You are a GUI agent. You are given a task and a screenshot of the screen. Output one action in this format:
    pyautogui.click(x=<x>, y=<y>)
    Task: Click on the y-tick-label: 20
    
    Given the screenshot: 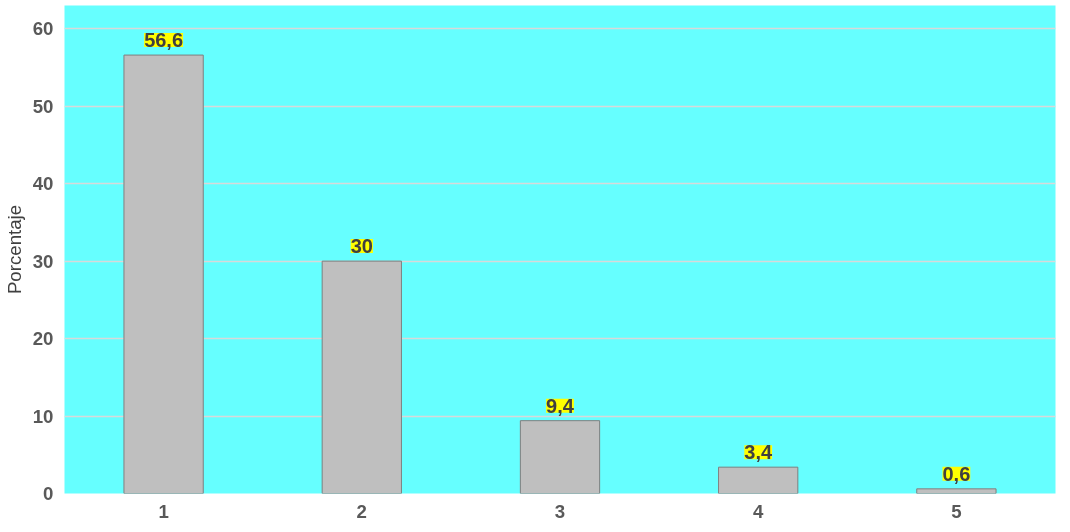 What is the action you would take?
    pyautogui.click(x=43, y=339)
    